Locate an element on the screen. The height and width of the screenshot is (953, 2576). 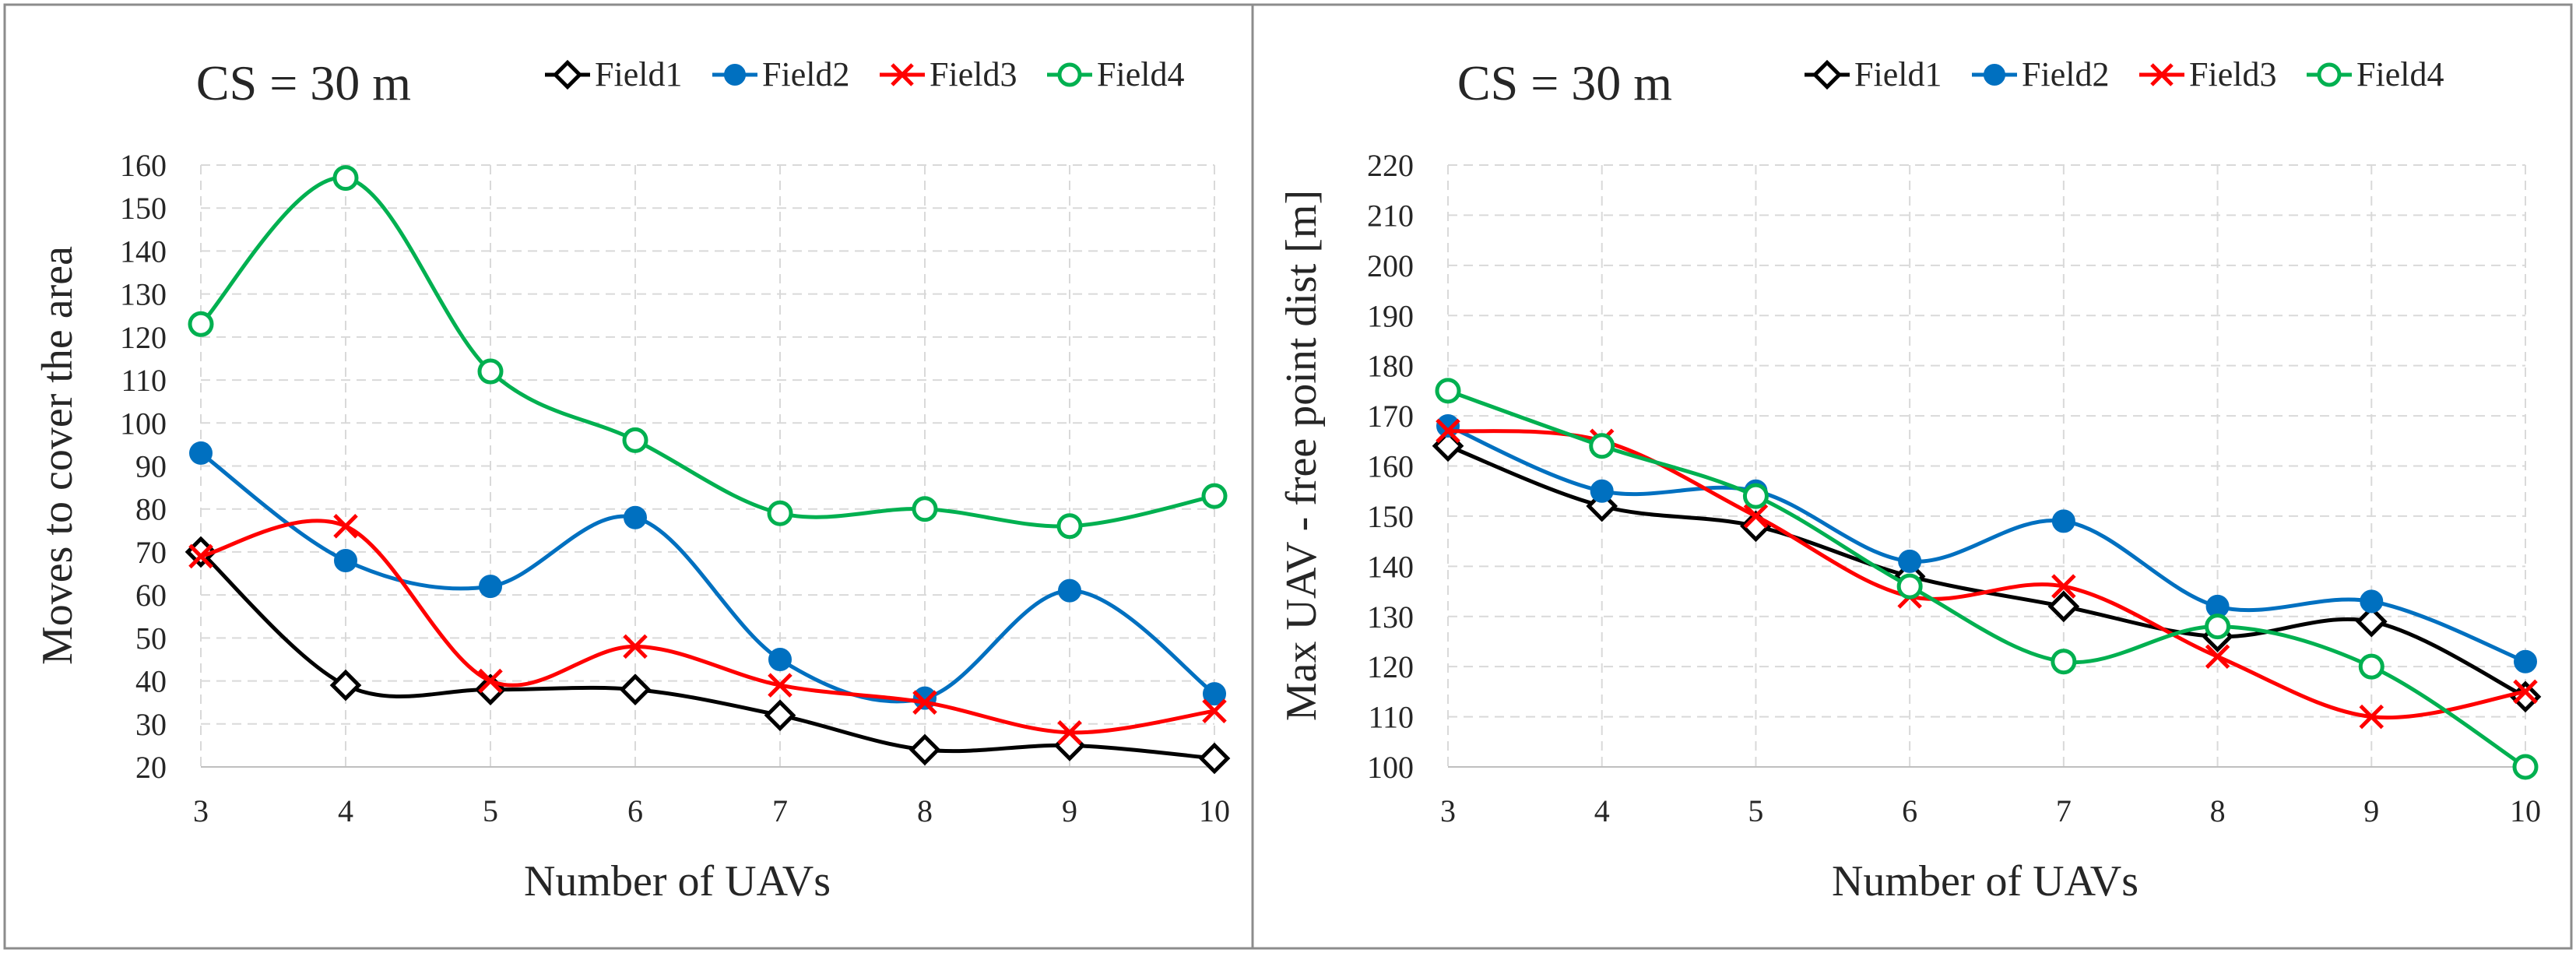
y-tick-label: 60 is located at coordinates (151, 595).